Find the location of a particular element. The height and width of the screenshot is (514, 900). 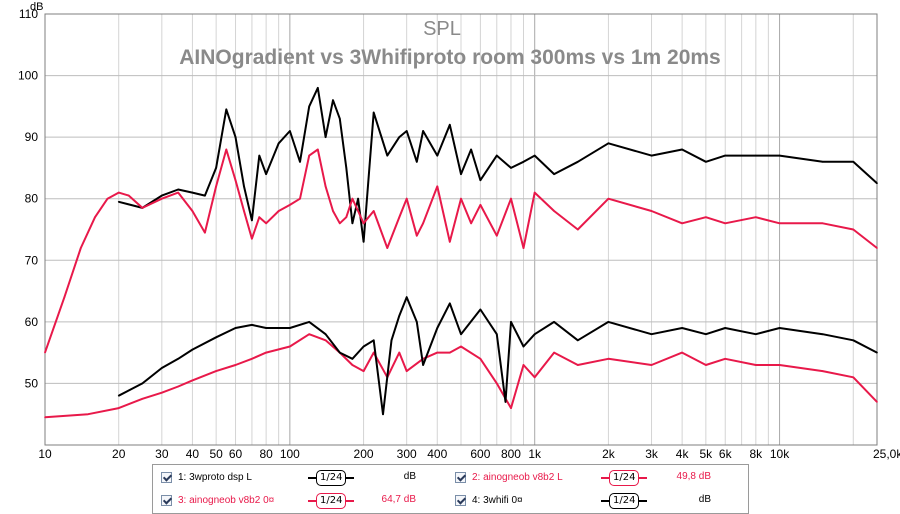

x-tick-label: 1k is located at coordinates (535, 454).